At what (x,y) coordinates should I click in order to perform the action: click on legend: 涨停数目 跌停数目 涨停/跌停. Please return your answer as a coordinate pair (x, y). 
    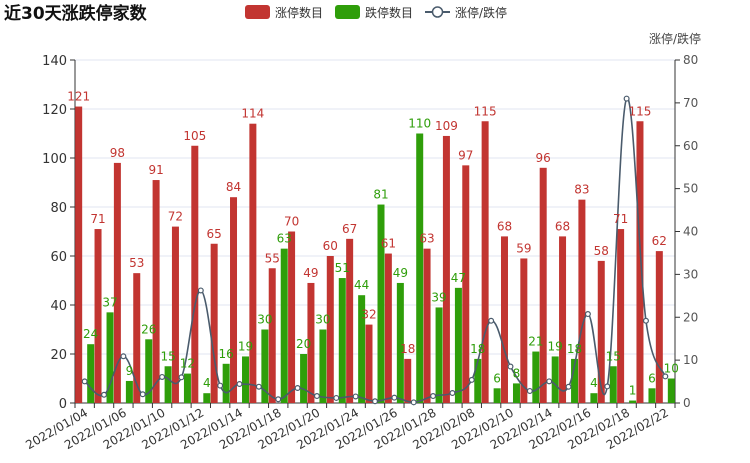
    Looking at the image, I should click on (376, 12).